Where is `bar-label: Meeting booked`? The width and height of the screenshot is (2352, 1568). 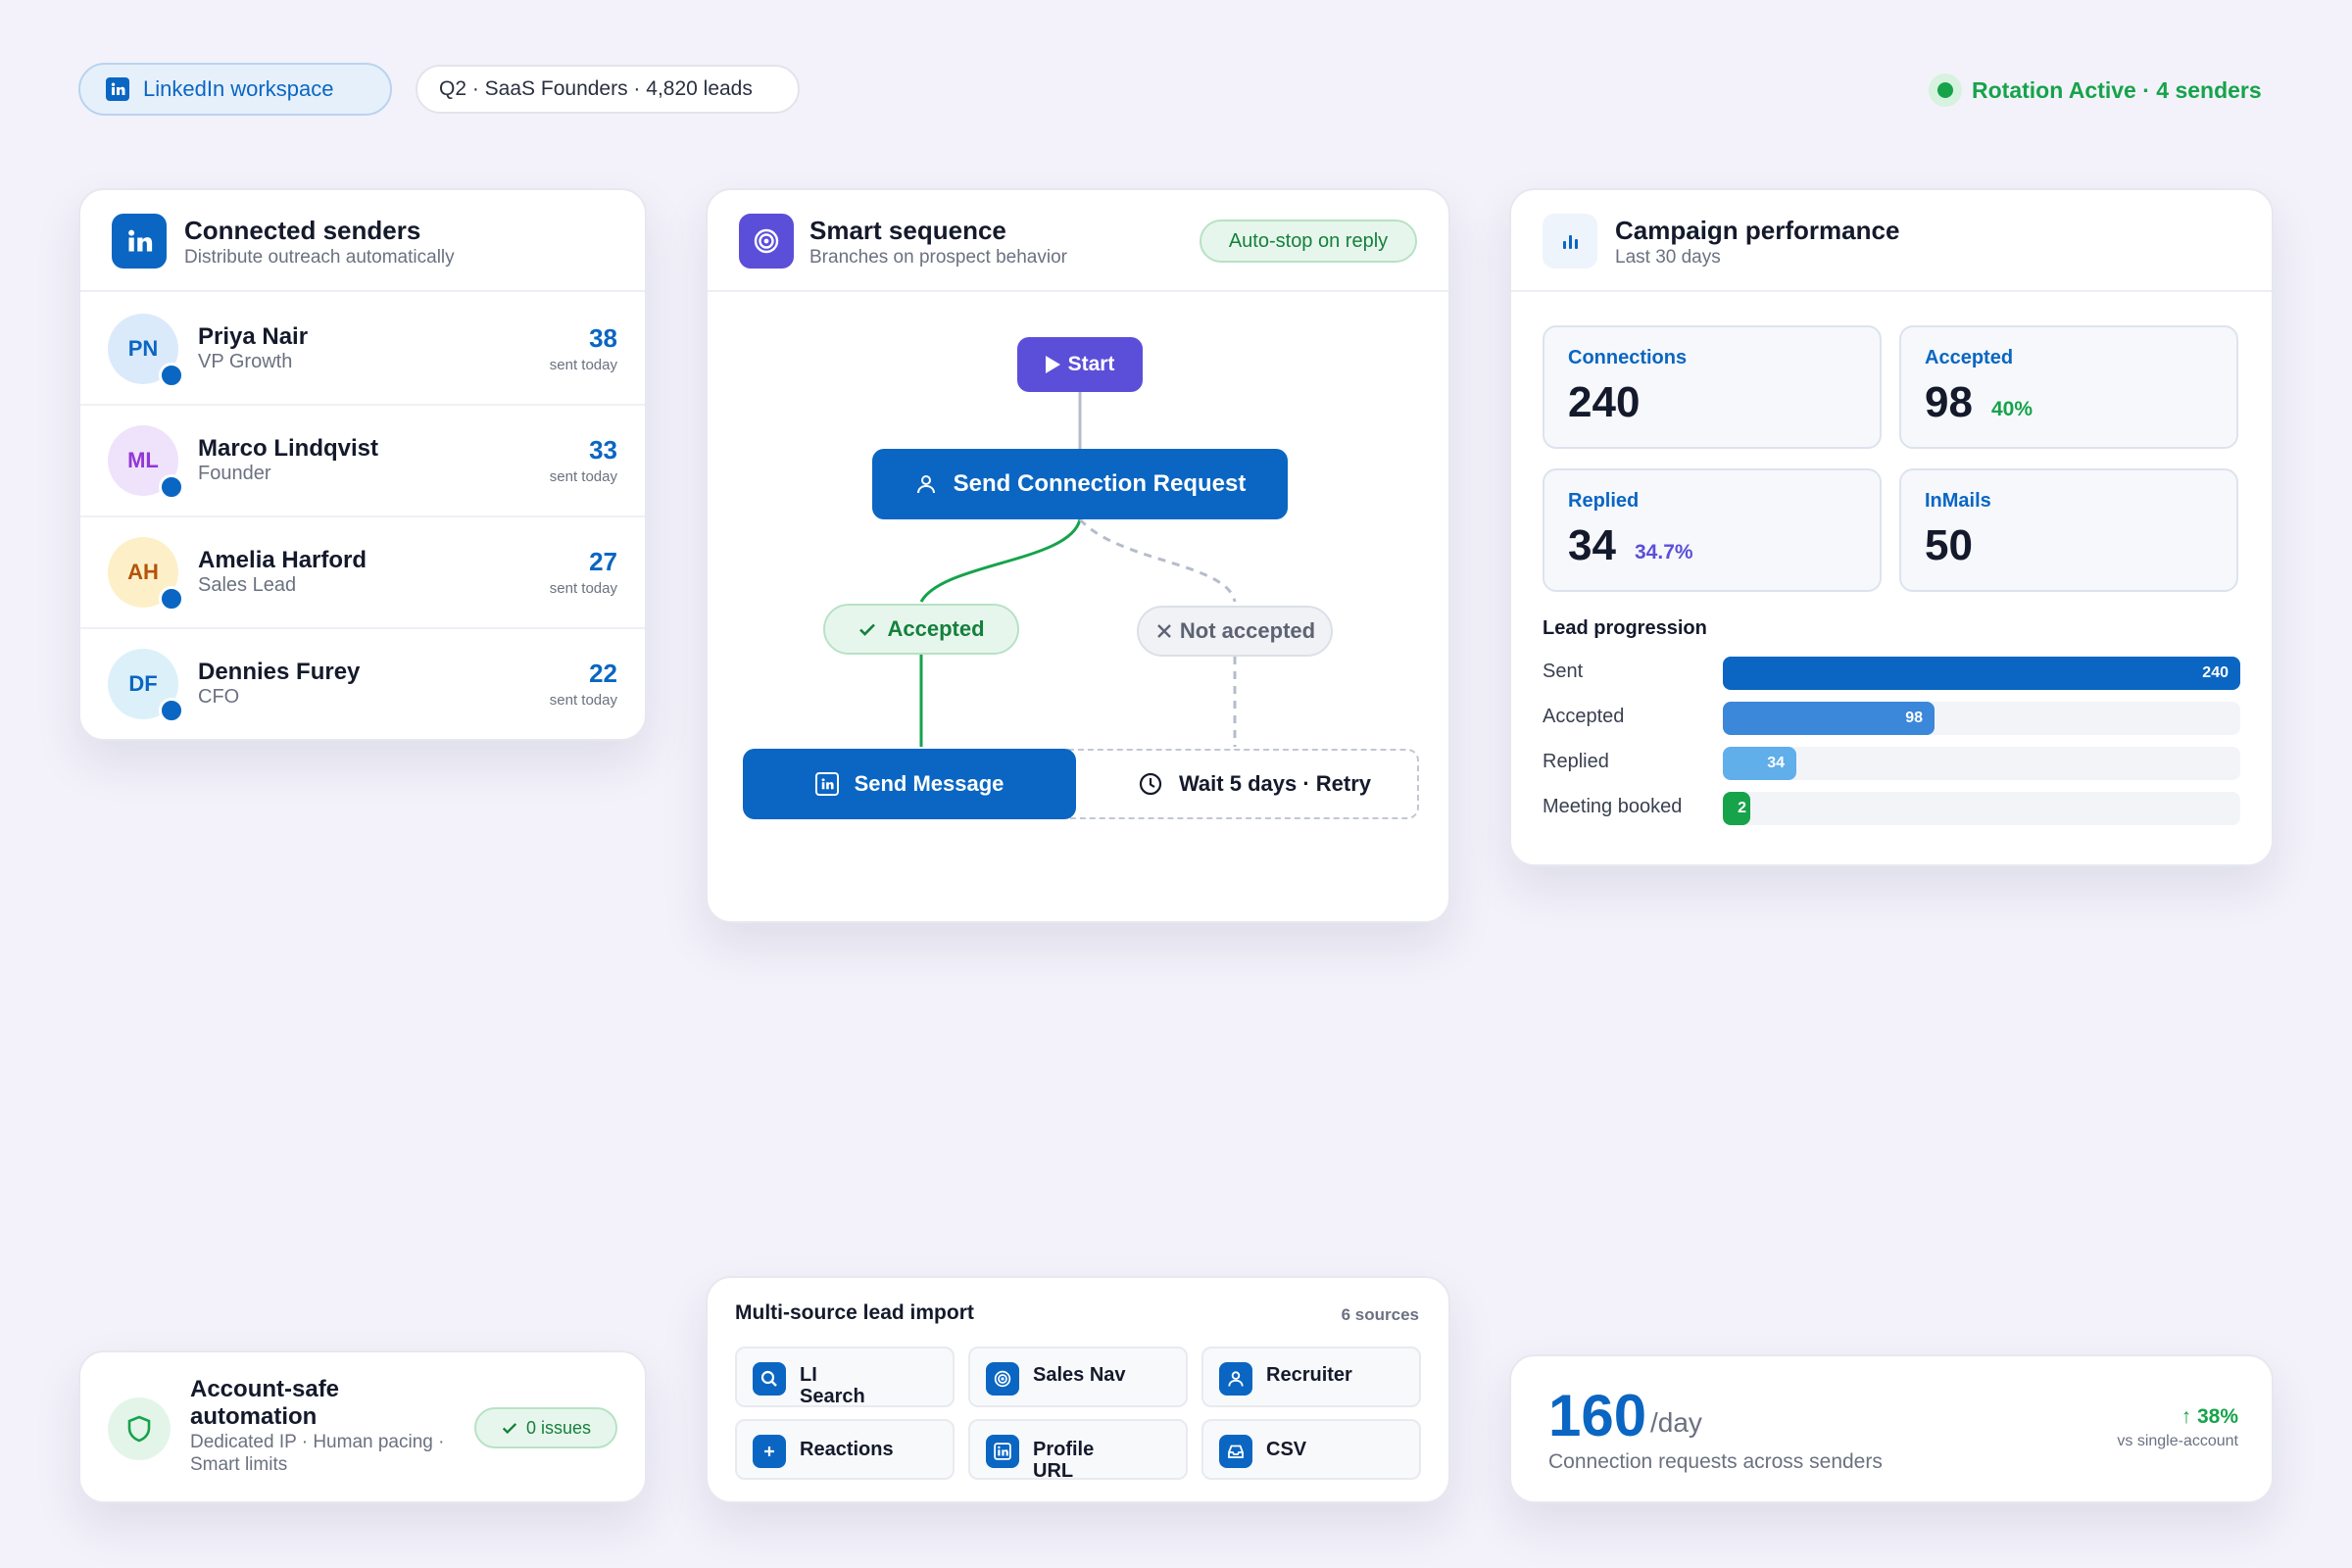 bar-label: Meeting booked is located at coordinates (1613, 806).